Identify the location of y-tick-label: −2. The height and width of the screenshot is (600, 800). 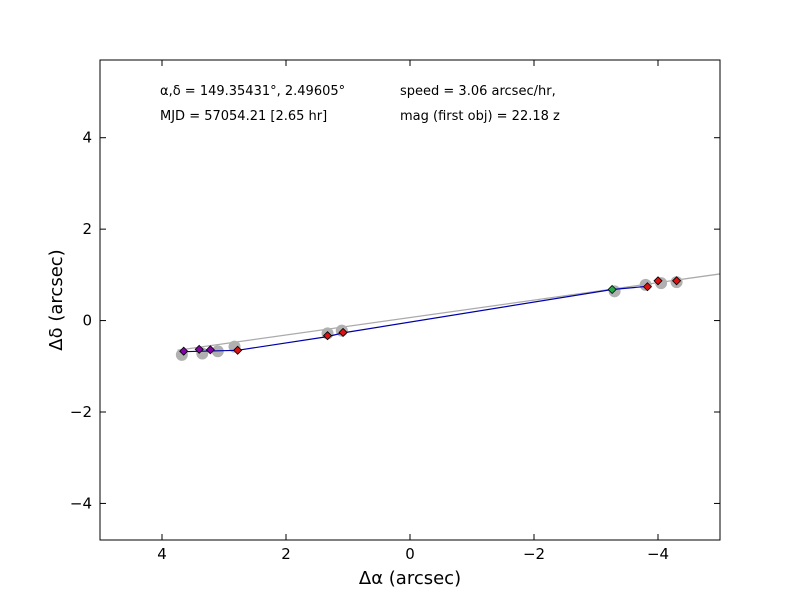
(81, 412).